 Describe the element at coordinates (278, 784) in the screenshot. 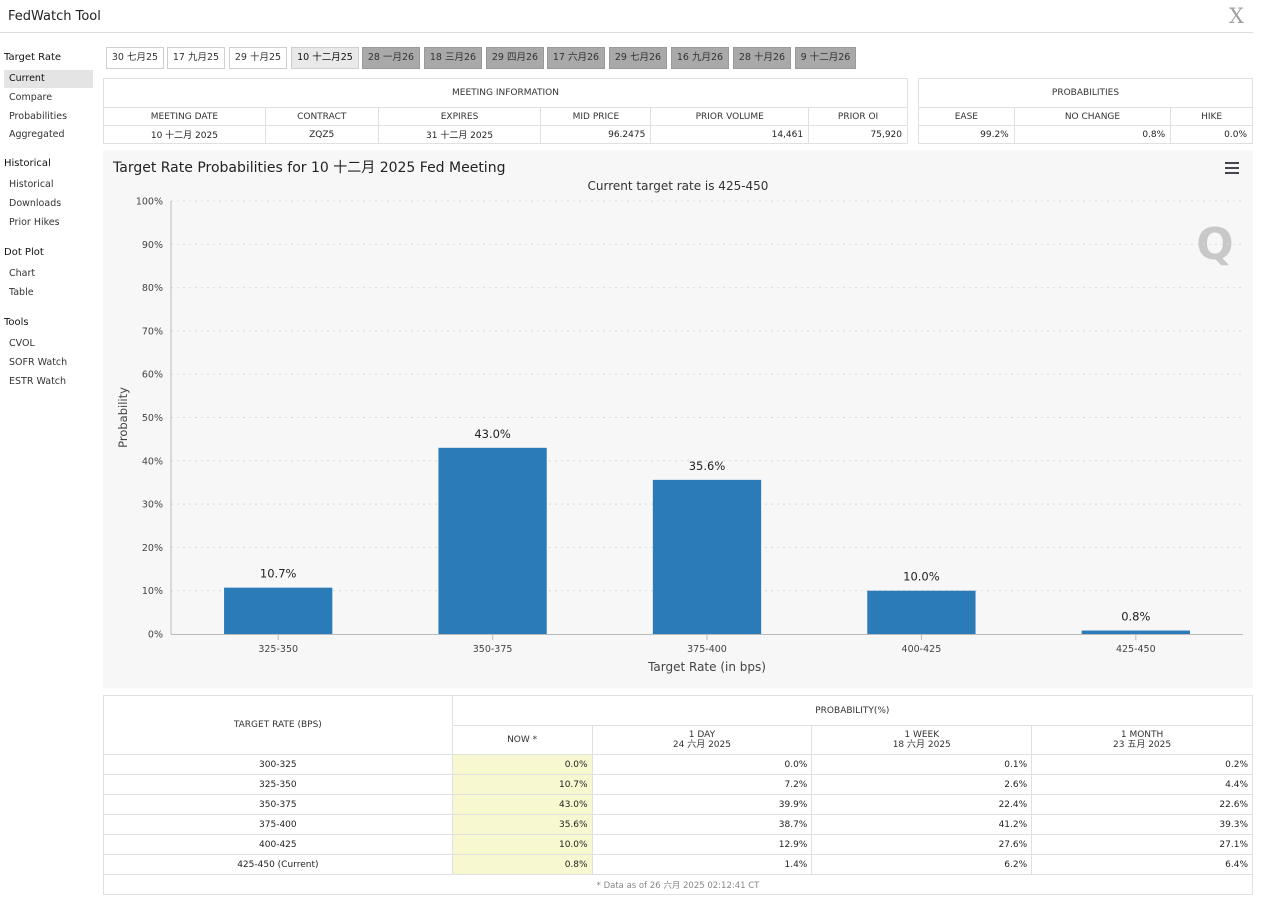

I see `target-rate-cell: 325-350` at that location.